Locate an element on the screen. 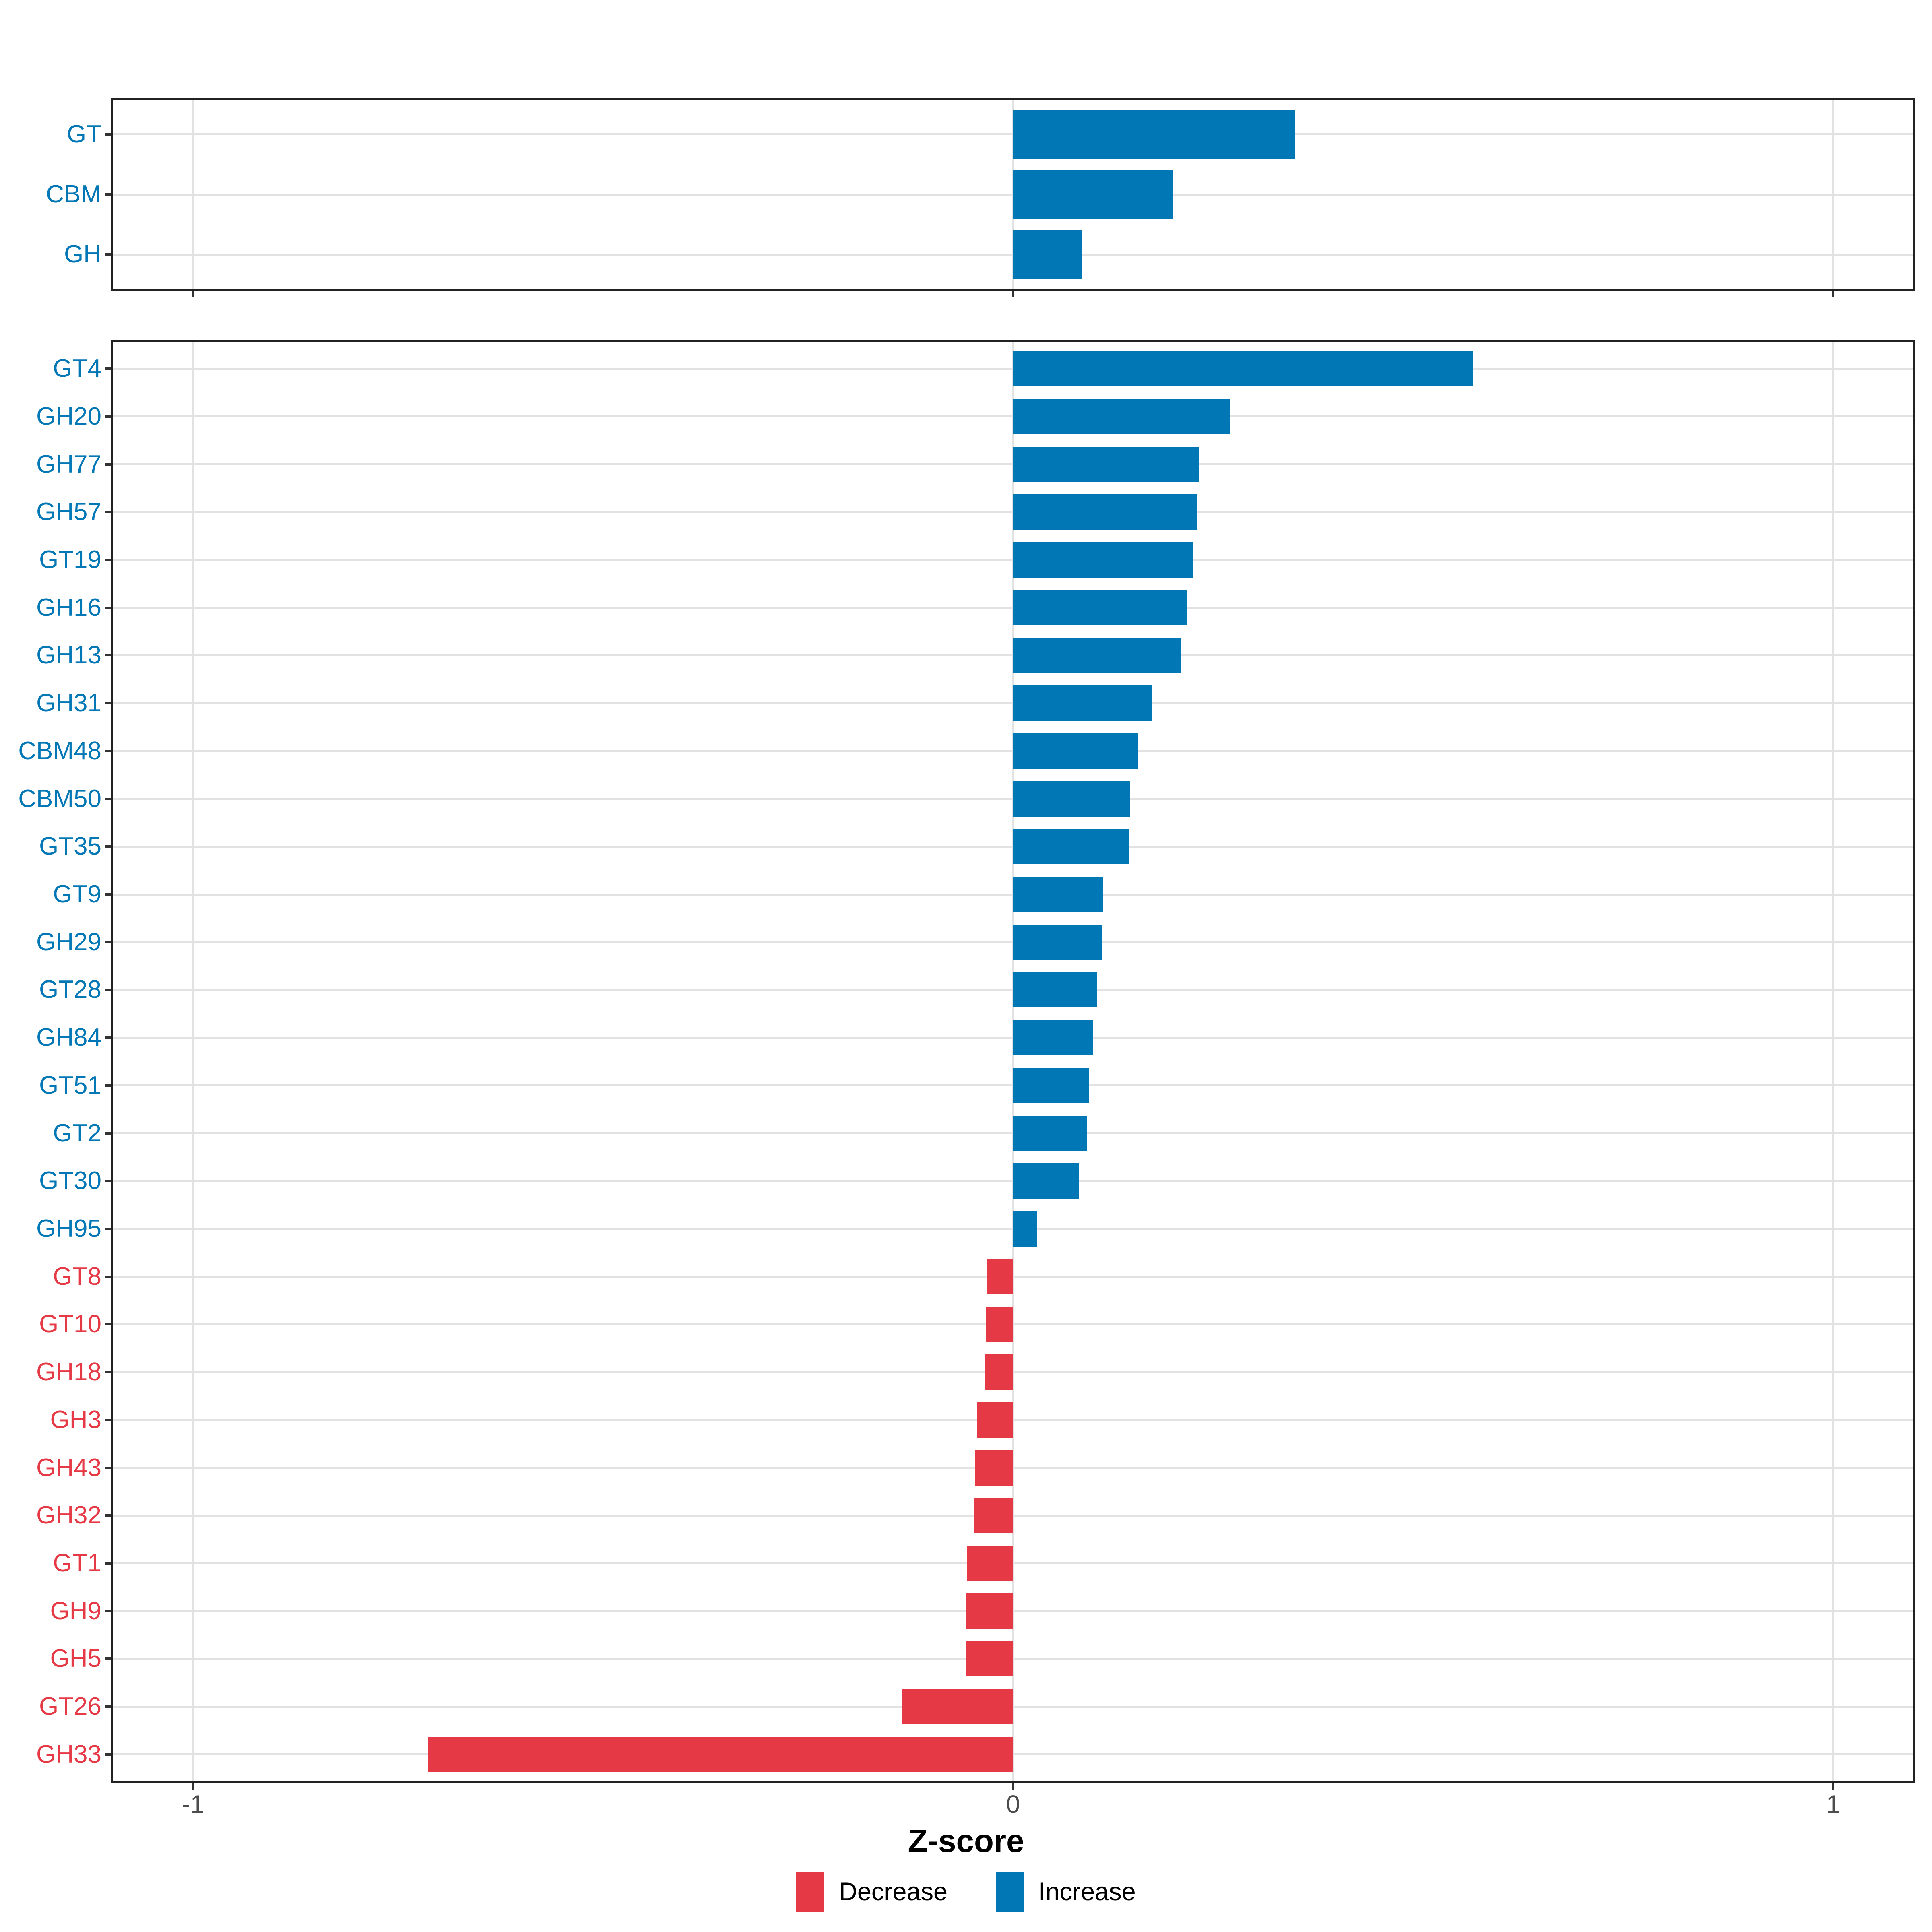 The width and height of the screenshot is (1932, 1932). category-label-GT35: GT35 is located at coordinates (70, 846).